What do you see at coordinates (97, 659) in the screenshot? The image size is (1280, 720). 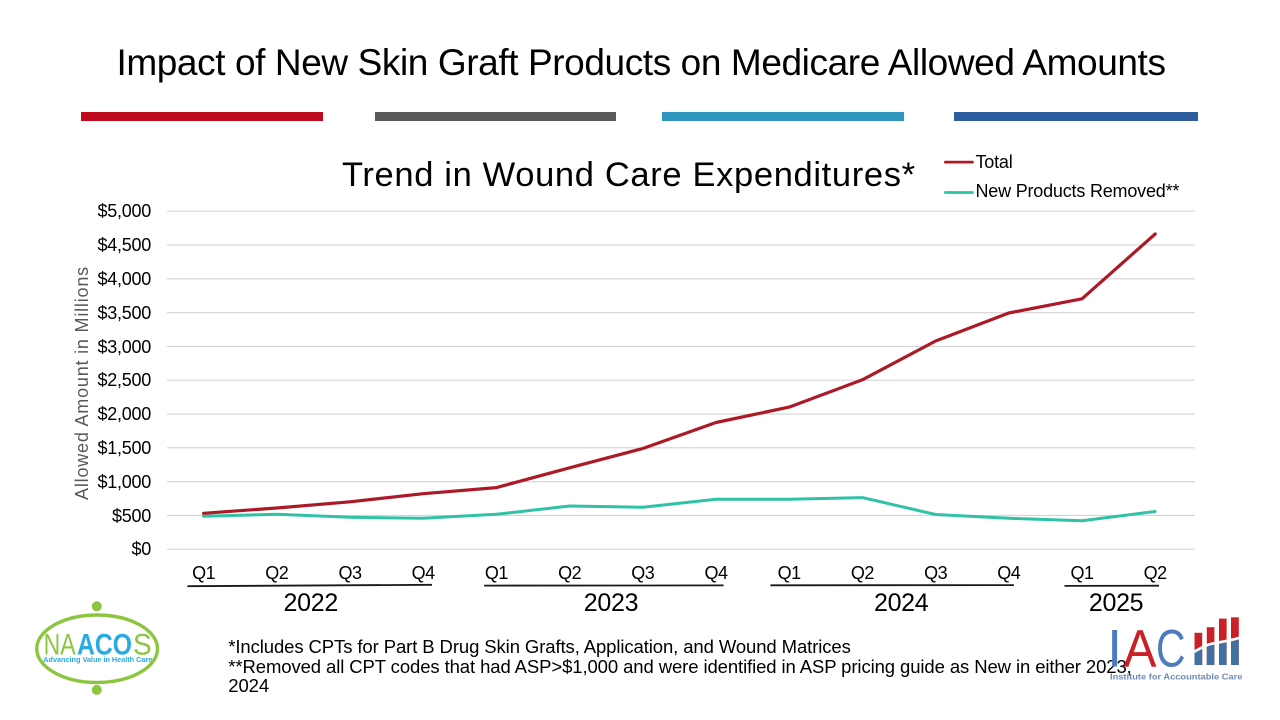 I see `svg-text: Advancing Value in Health Care` at bounding box center [97, 659].